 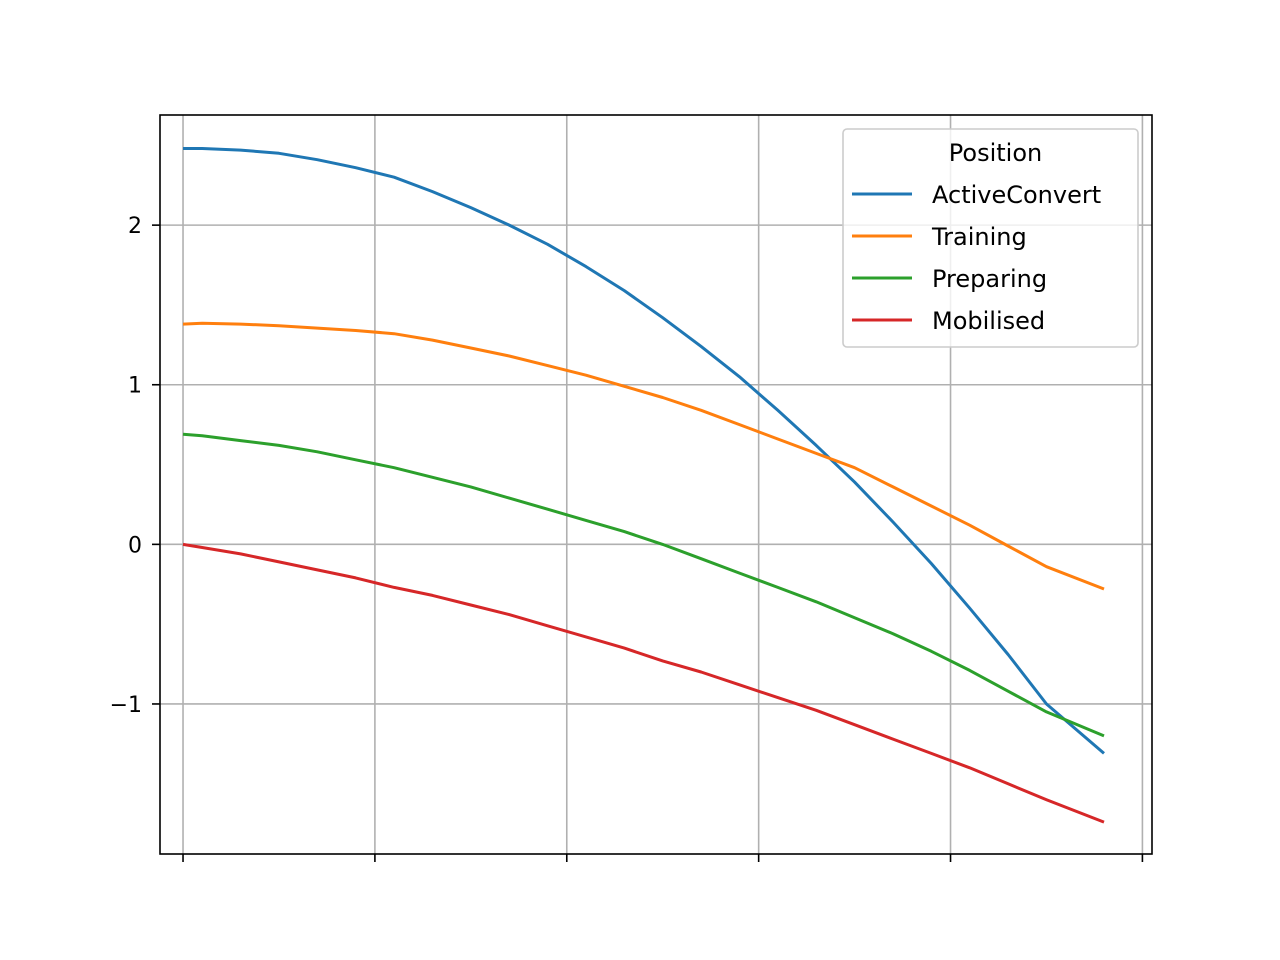 I want to click on legend-box, so click(x=990, y=238).